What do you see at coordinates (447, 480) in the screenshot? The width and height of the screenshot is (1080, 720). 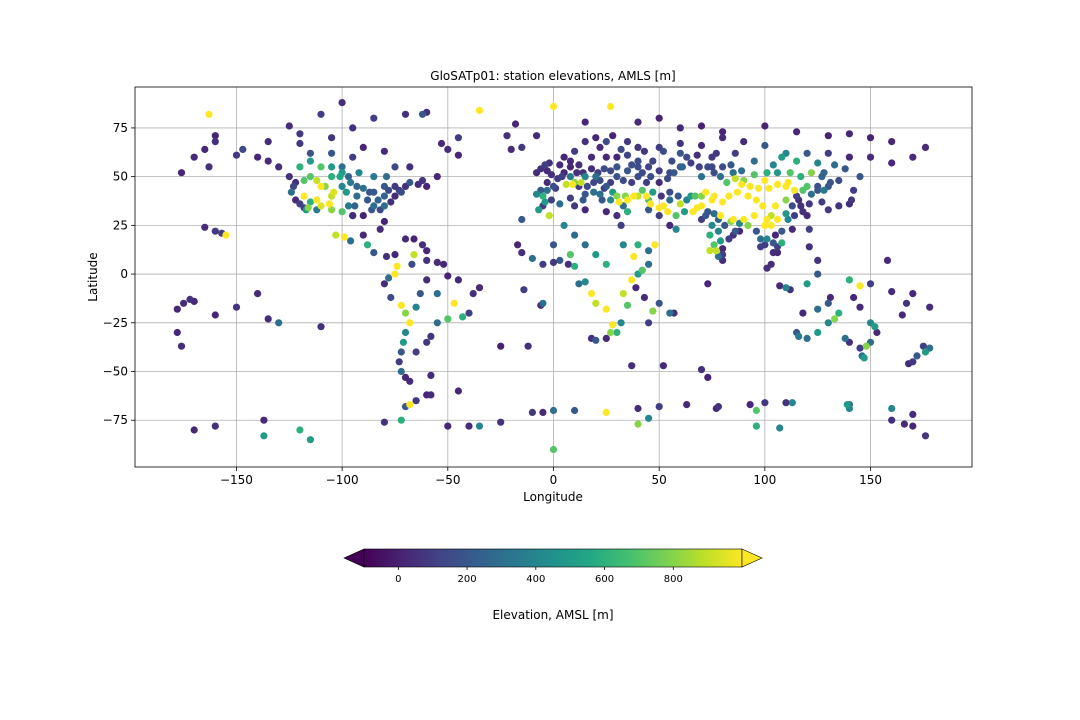 I see `x-tick-label: −50` at bounding box center [447, 480].